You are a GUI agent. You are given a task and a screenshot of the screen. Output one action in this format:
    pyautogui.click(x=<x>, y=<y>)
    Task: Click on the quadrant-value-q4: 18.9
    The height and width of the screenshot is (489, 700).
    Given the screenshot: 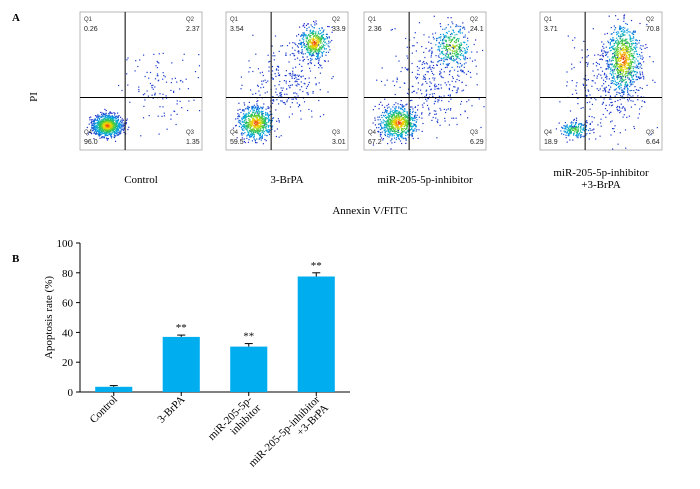 What is the action you would take?
    pyautogui.click(x=551, y=142)
    